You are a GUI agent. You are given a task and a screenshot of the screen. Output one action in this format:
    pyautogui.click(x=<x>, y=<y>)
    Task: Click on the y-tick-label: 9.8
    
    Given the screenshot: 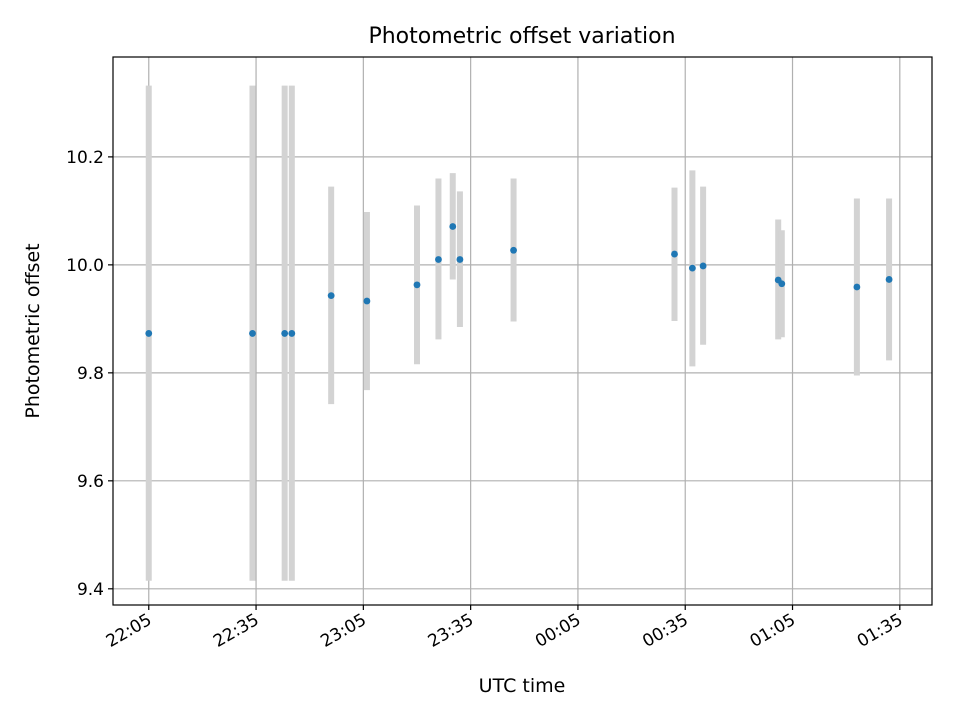 What is the action you would take?
    pyautogui.click(x=90, y=374)
    